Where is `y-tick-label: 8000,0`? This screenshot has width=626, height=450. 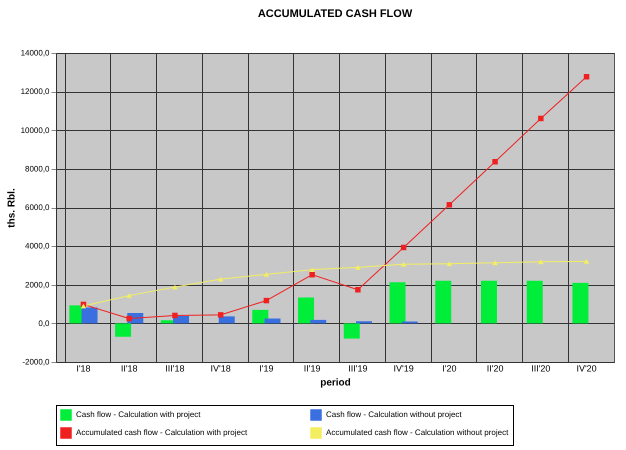
y-tick-label: 8000,0 is located at coordinates (37, 169).